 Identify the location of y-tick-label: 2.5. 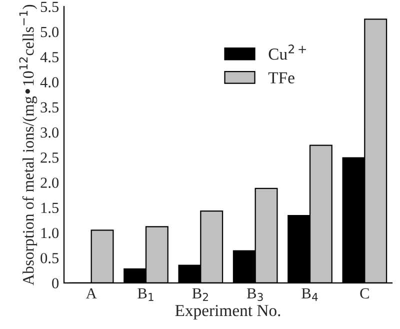
(49, 157).